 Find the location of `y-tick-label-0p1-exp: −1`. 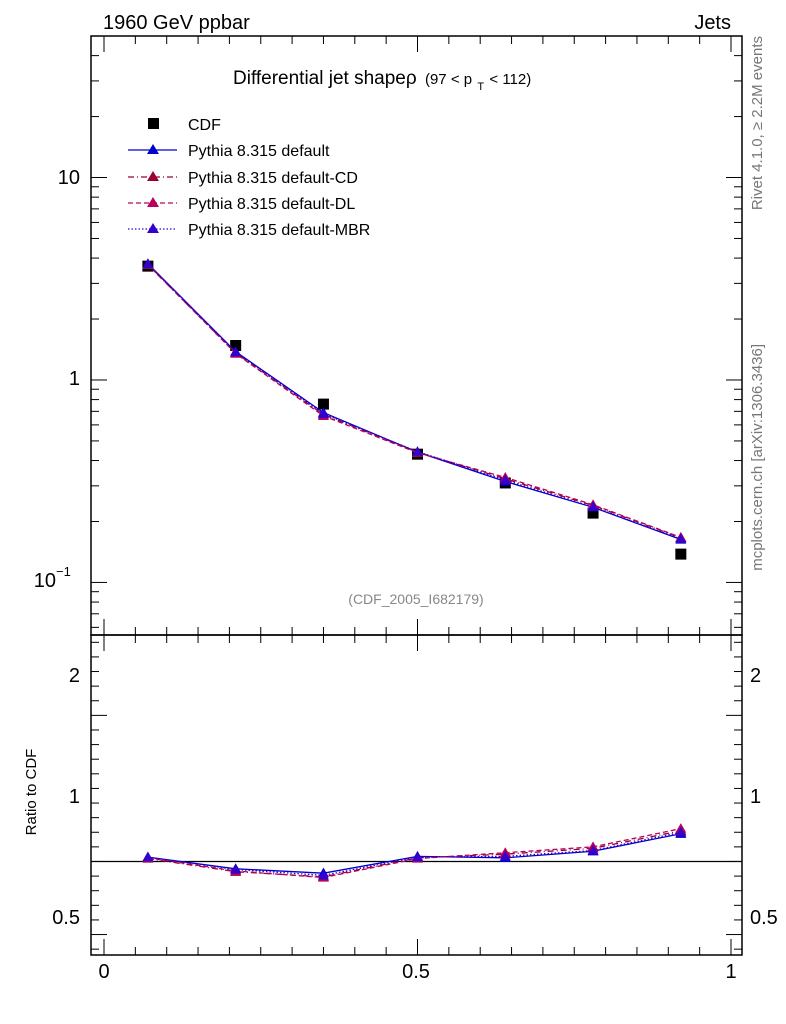

y-tick-label-0p1-exp: −1 is located at coordinates (63, 571).